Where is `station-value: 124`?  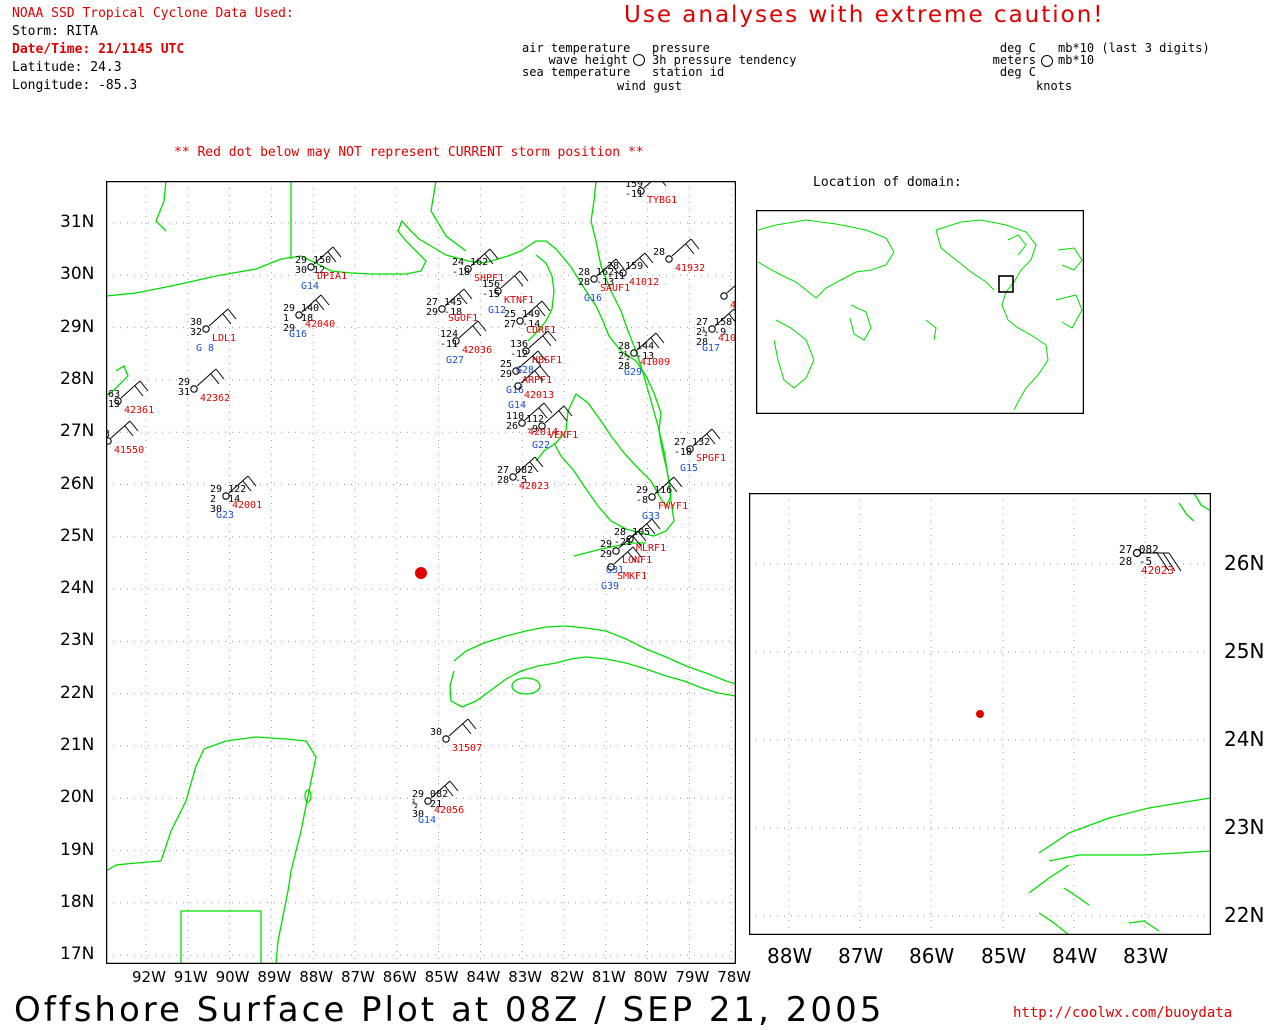
station-value: 124 is located at coordinates (449, 334).